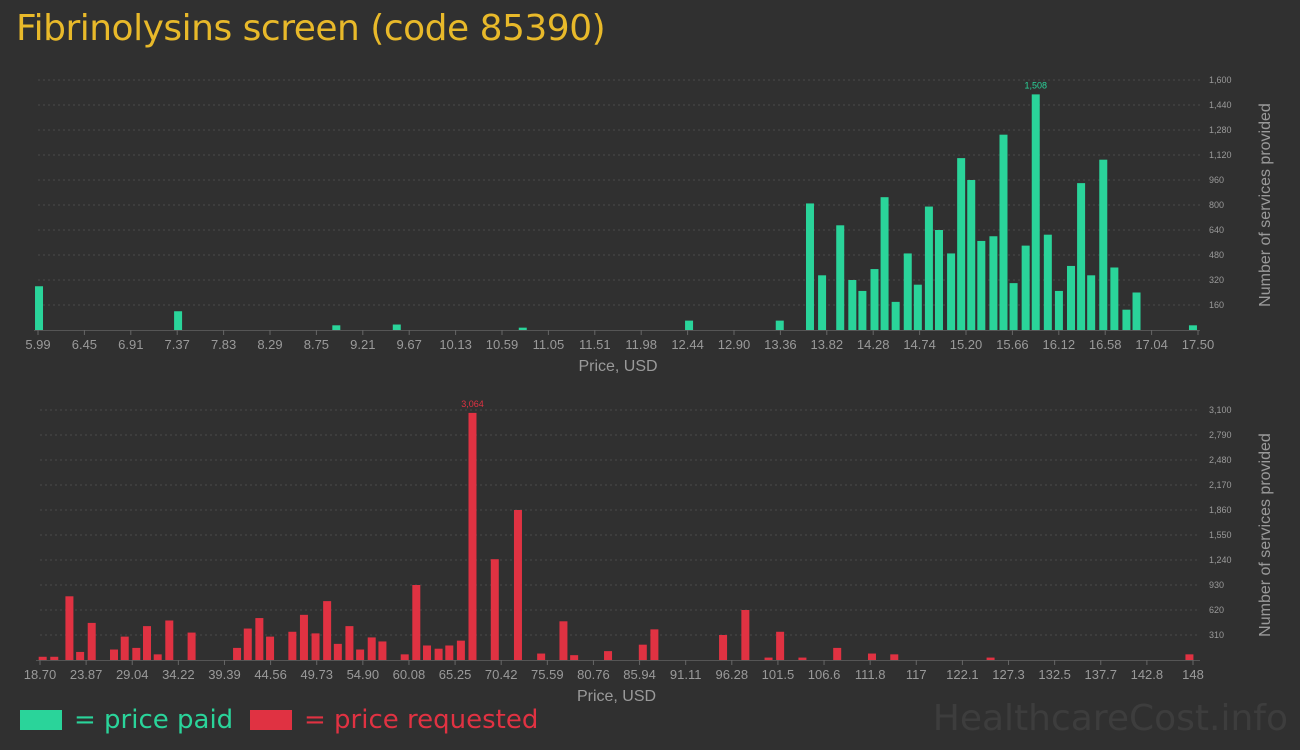  I want to click on legend-requested: = price requested, so click(394, 720).